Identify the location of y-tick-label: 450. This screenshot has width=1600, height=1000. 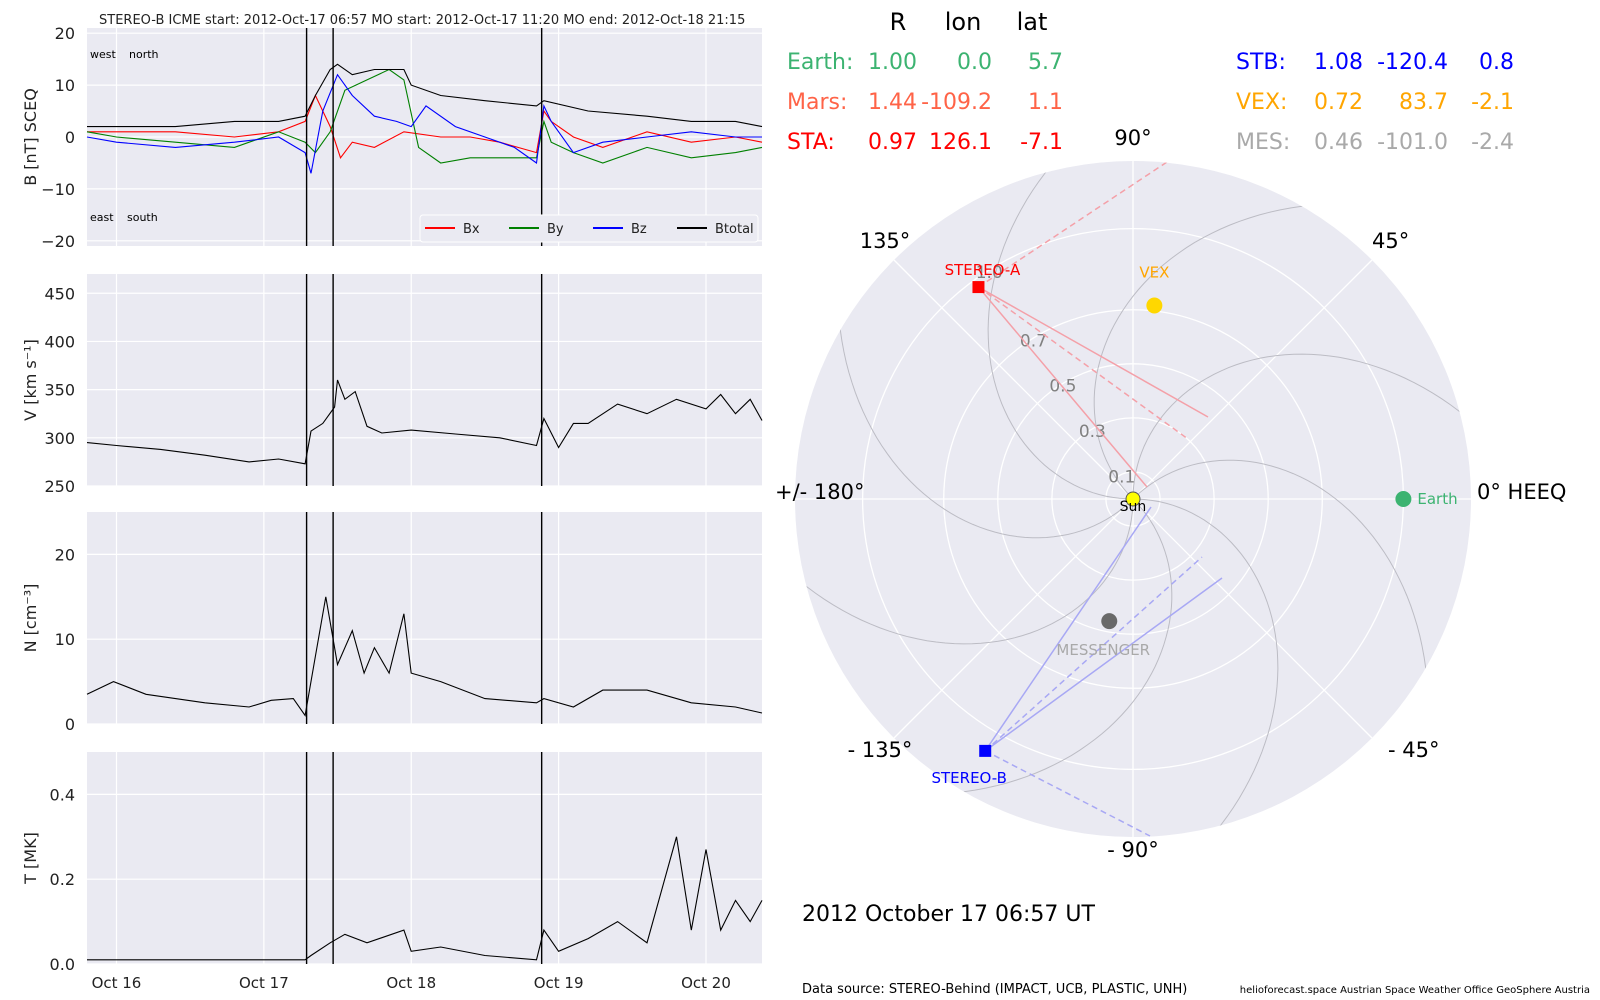
(59, 293).